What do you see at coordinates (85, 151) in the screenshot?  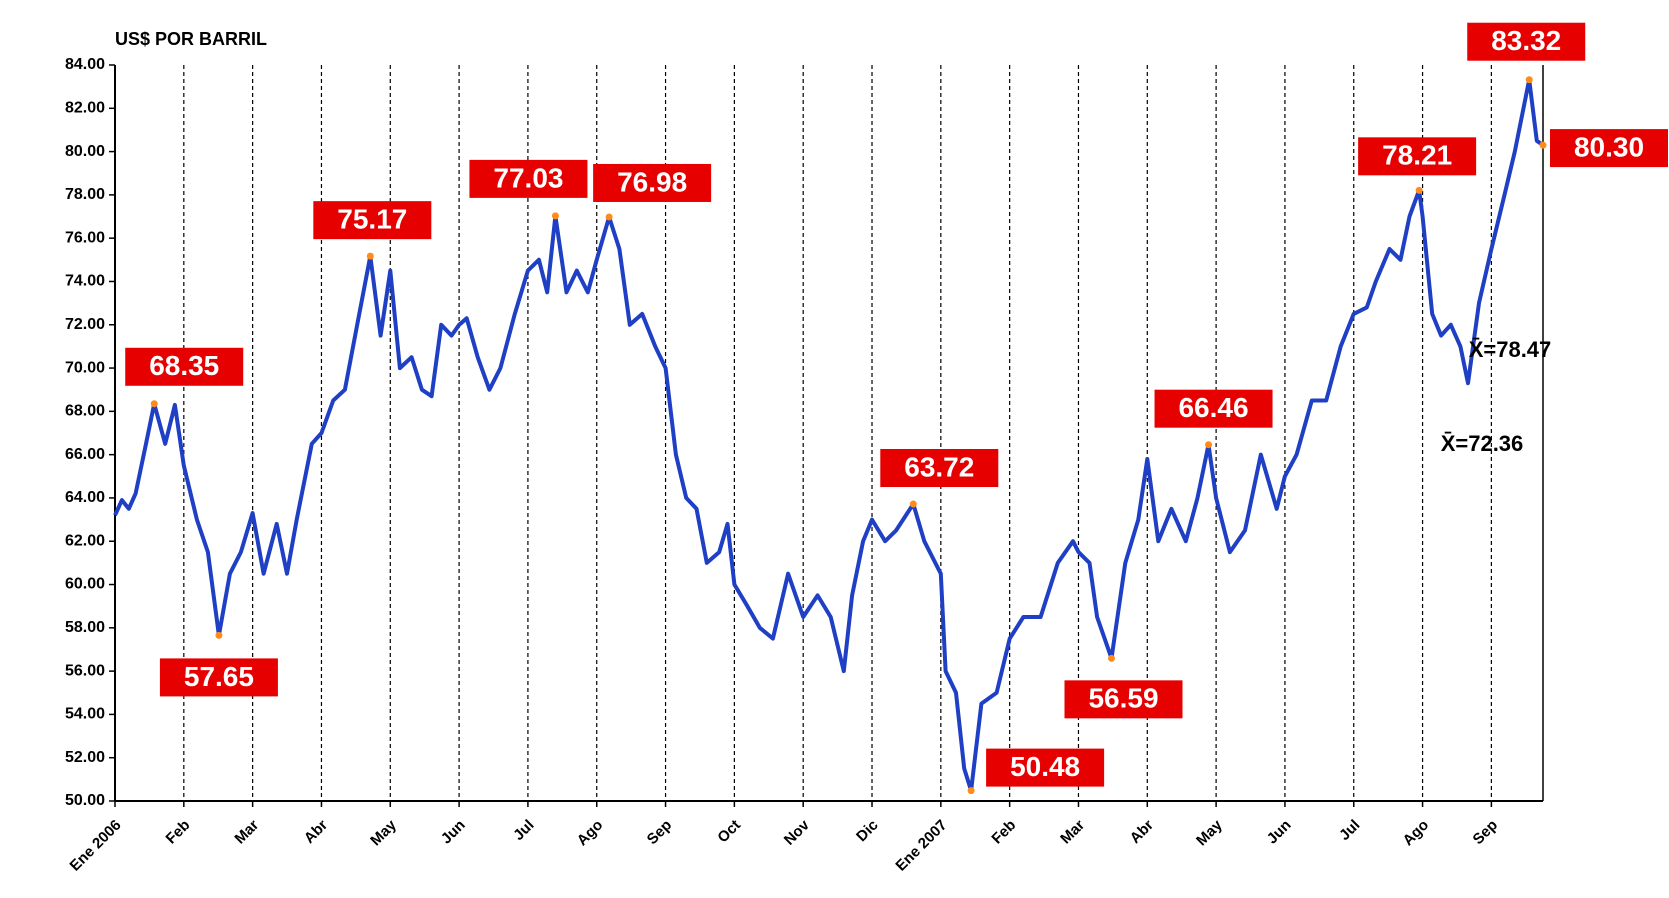 I see `y-tick-label: 80.00` at bounding box center [85, 151].